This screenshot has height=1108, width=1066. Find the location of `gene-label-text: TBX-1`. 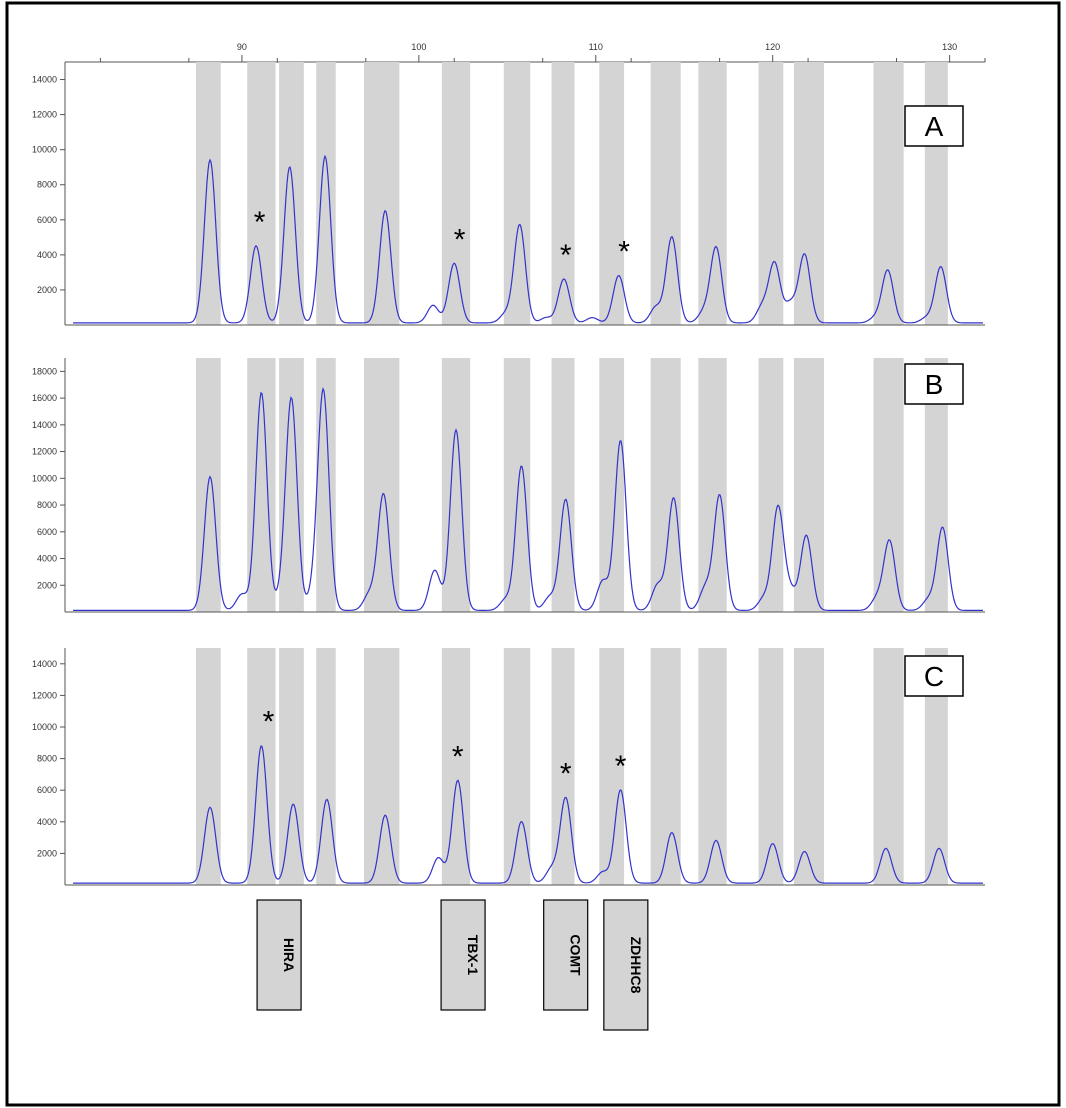

gene-label-text: TBX-1 is located at coordinates (473, 955).